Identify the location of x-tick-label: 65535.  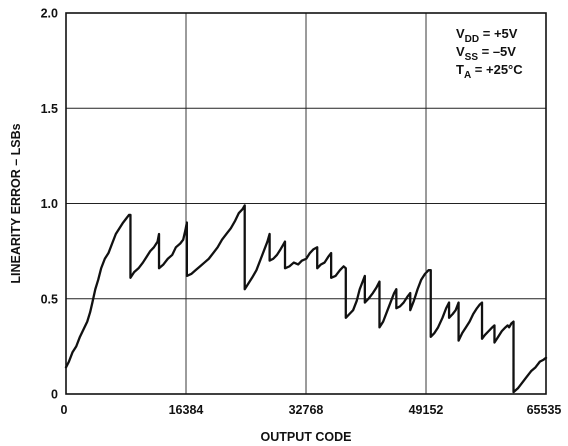
(544, 410).